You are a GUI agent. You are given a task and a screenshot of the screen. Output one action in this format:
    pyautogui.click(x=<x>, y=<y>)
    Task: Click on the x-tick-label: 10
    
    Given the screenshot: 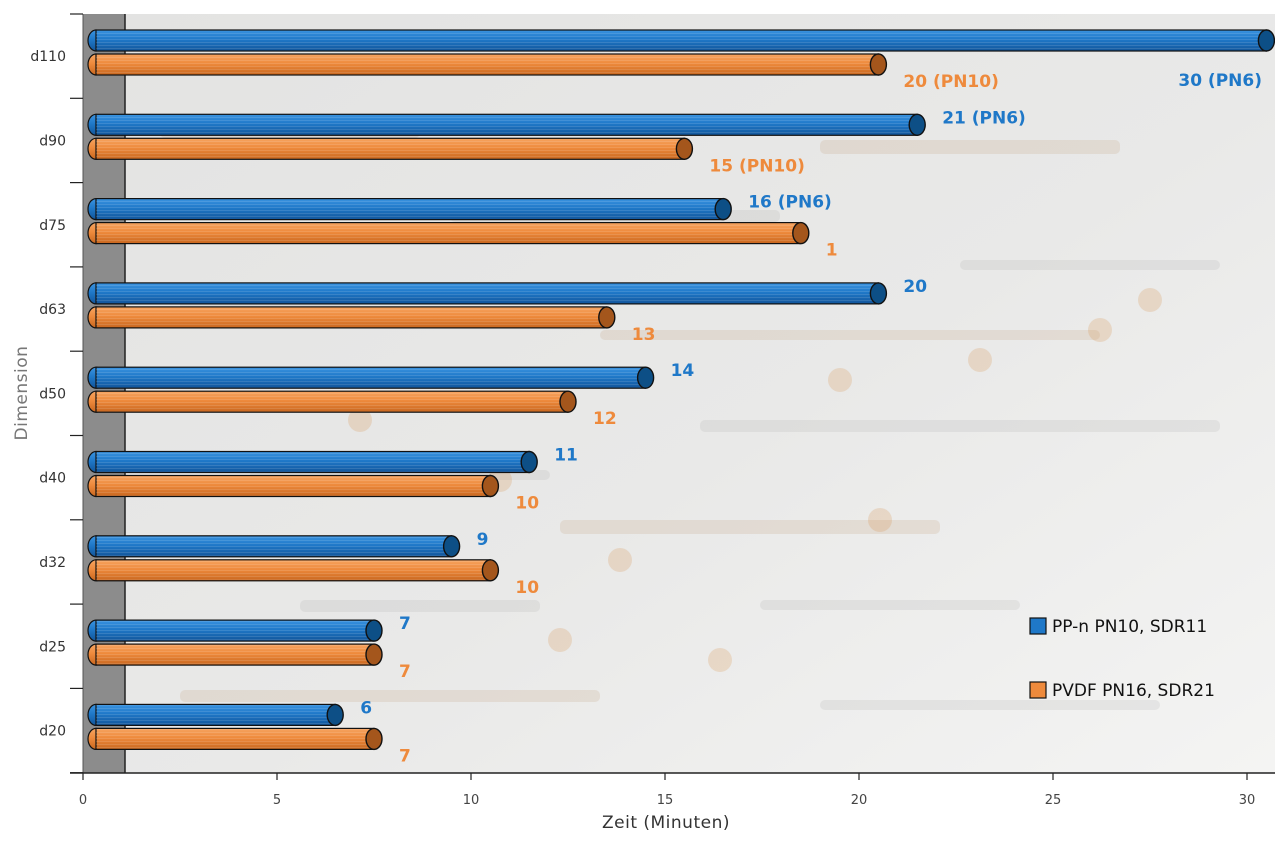 What is the action you would take?
    pyautogui.click(x=471, y=800)
    